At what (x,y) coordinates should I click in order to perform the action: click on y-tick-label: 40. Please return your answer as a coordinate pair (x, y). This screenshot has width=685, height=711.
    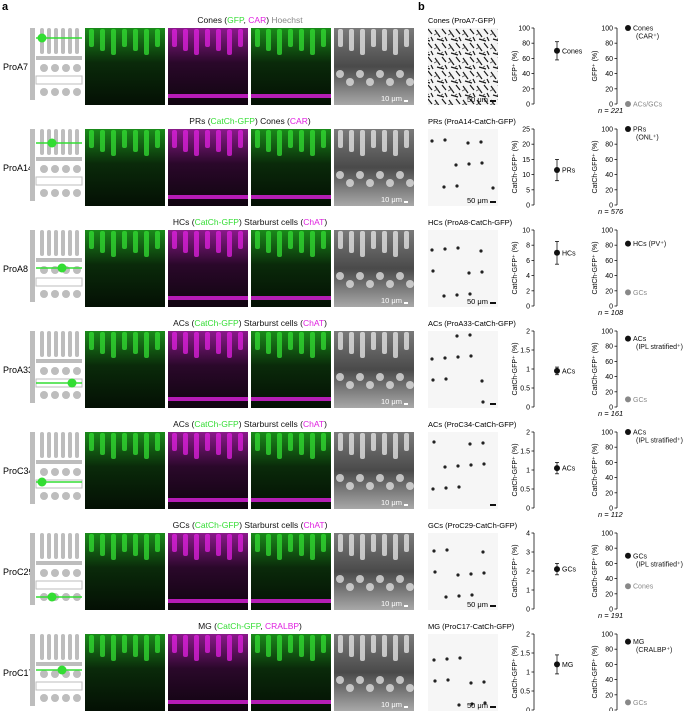
    Looking at the image, I should click on (609, 175).